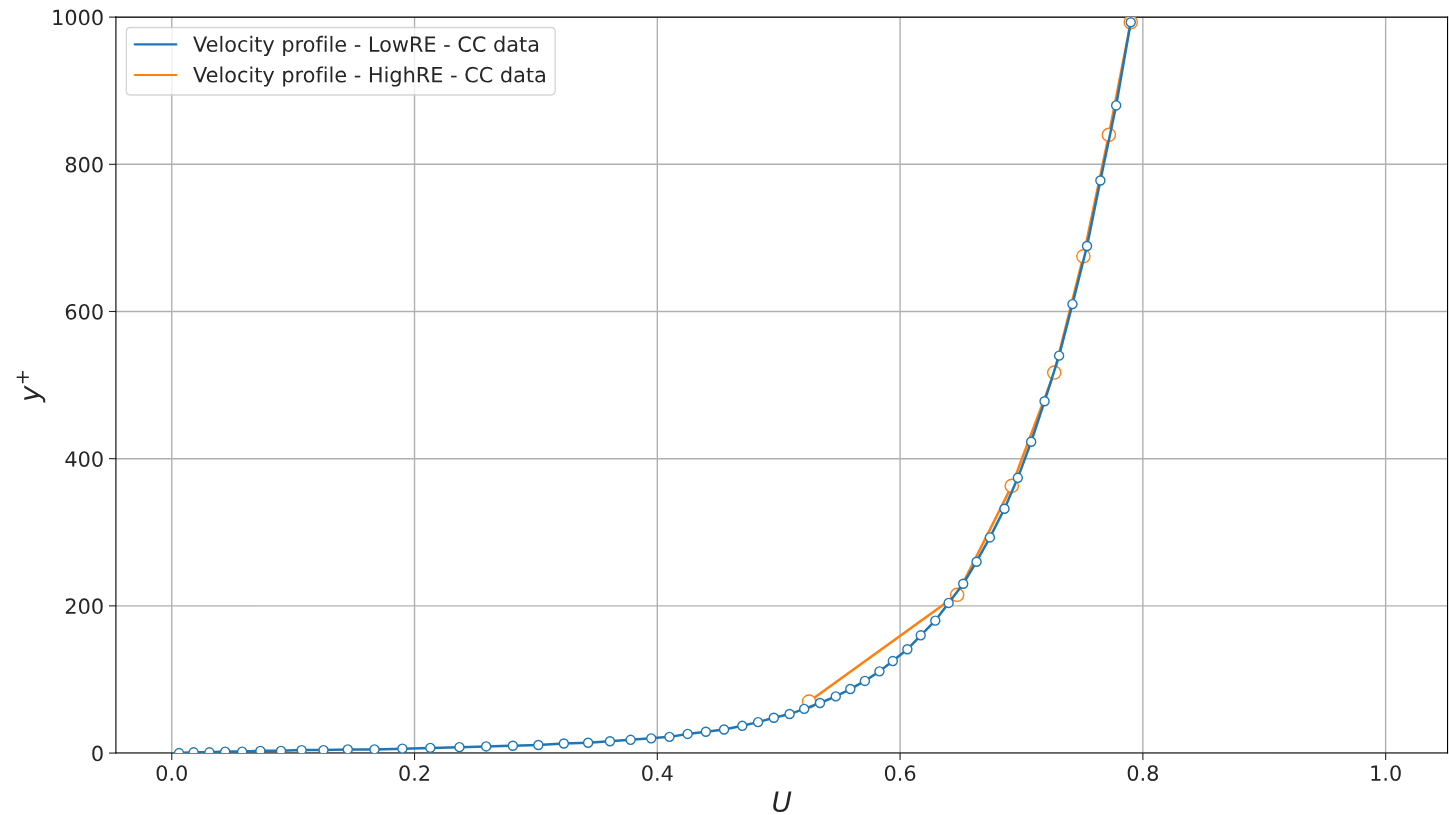  I want to click on legend-label: Velocity profile - HighRE - CC data, so click(369, 76).